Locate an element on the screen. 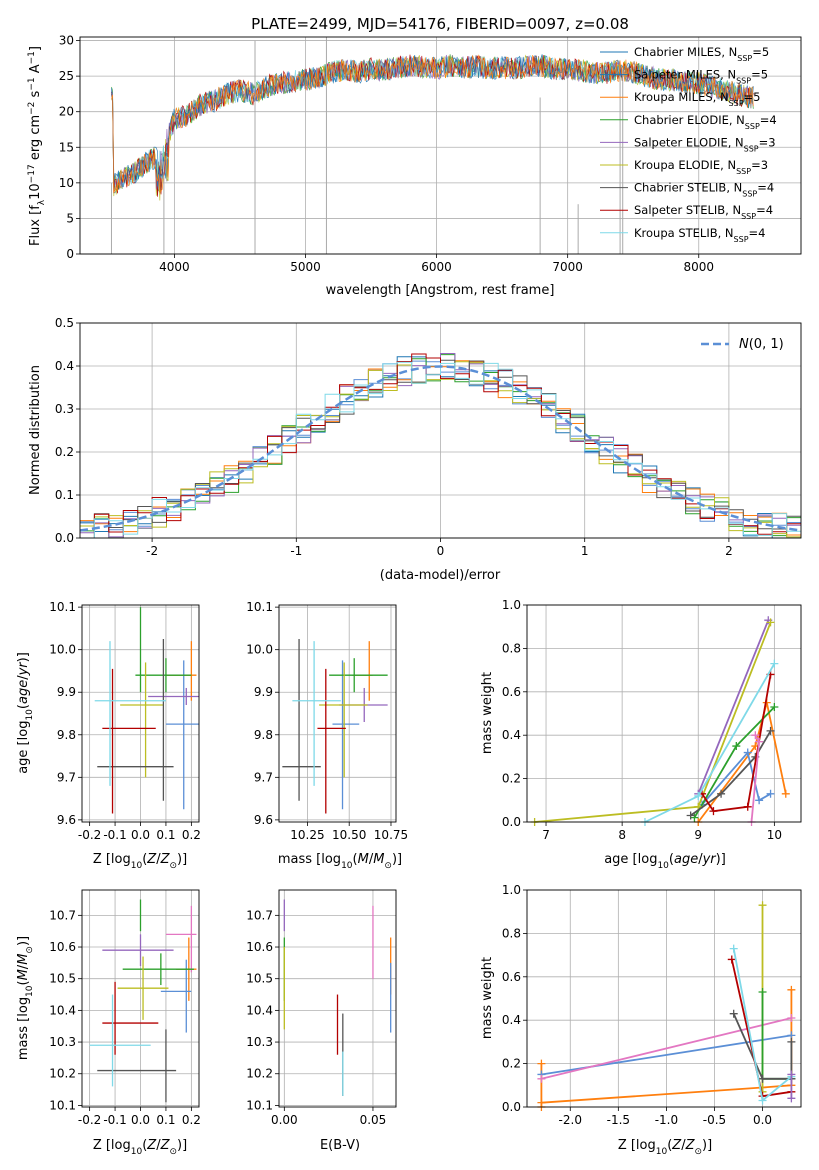 Image resolution: width=819 pixels, height=1170 pixels. y-tick-label: 20 is located at coordinates (66, 112).